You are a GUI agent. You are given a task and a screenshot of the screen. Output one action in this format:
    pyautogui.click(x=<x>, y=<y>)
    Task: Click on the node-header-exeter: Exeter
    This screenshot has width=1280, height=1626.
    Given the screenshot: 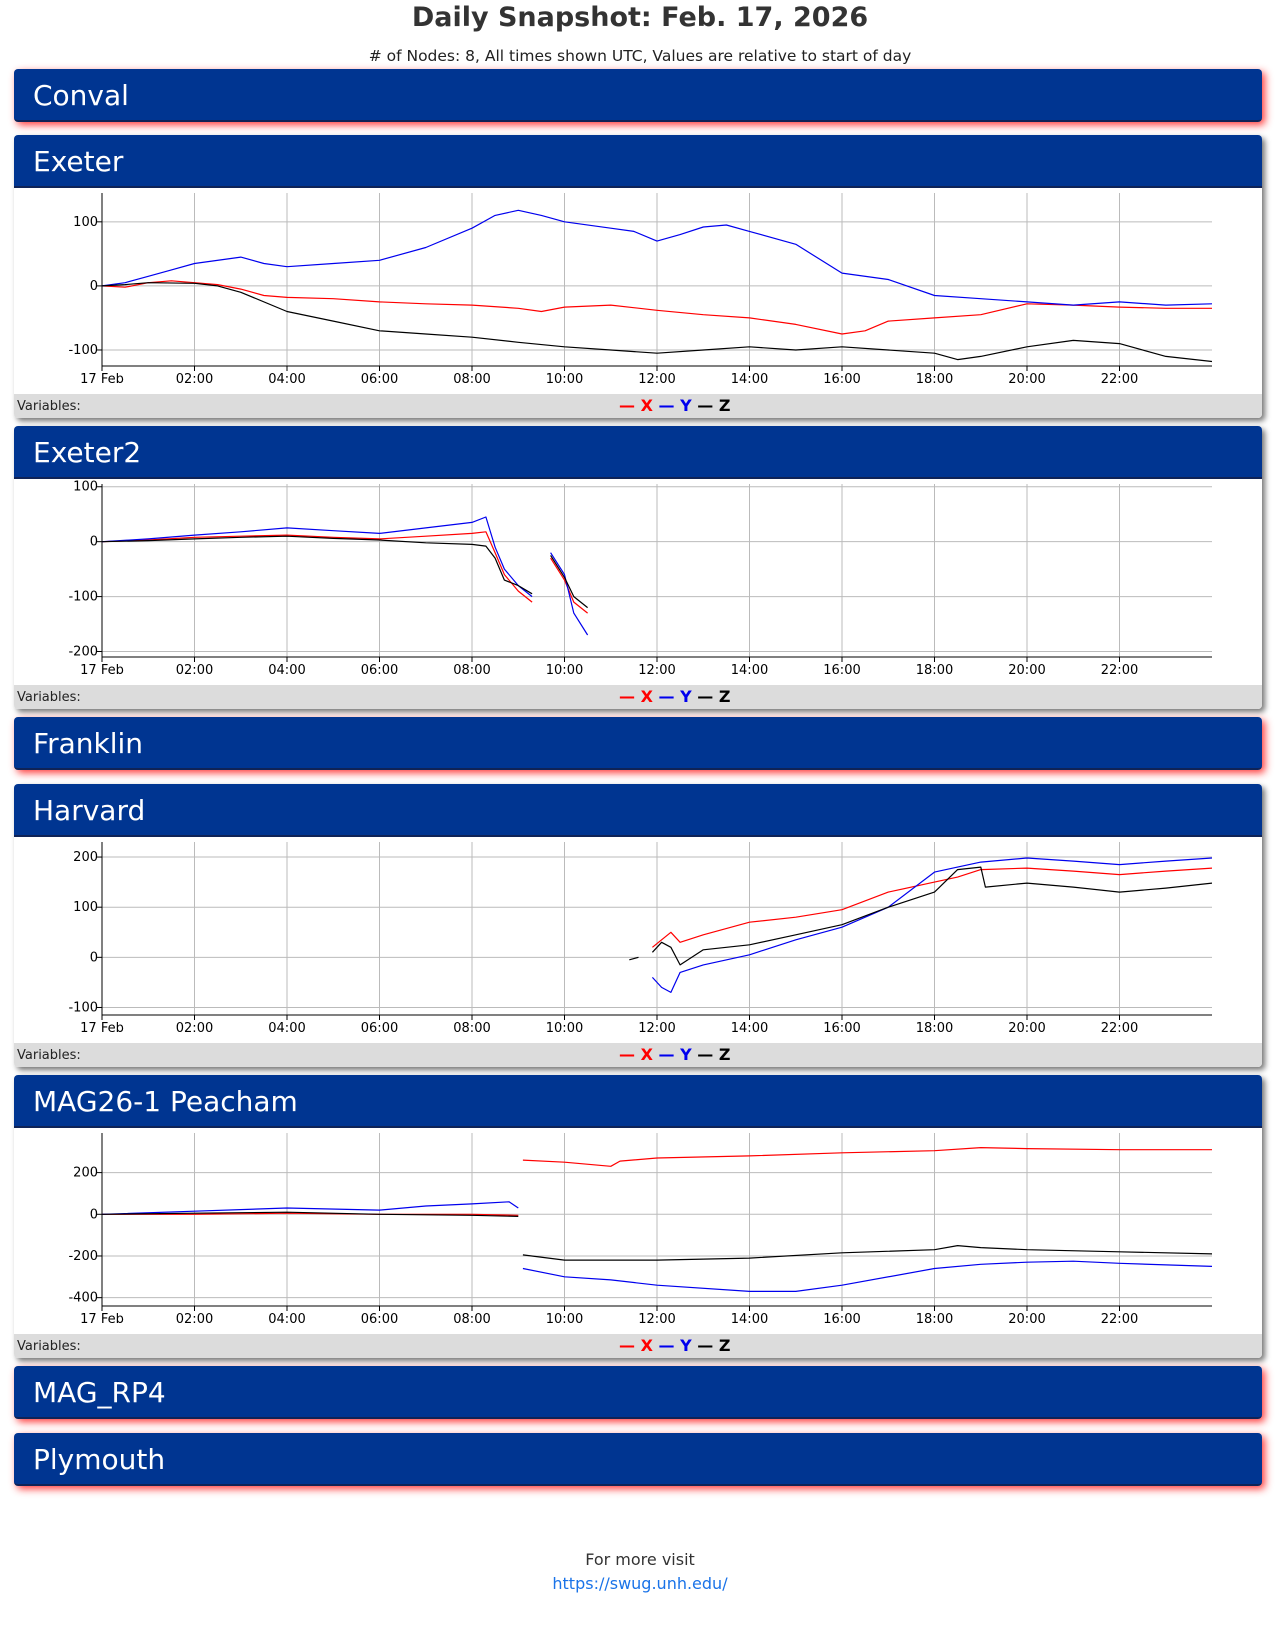 What is the action you would take?
    pyautogui.click(x=638, y=161)
    